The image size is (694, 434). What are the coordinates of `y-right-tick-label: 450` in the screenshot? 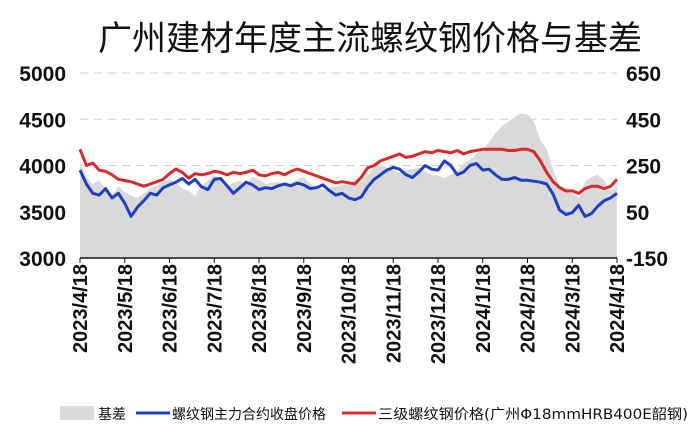 It's located at (643, 120).